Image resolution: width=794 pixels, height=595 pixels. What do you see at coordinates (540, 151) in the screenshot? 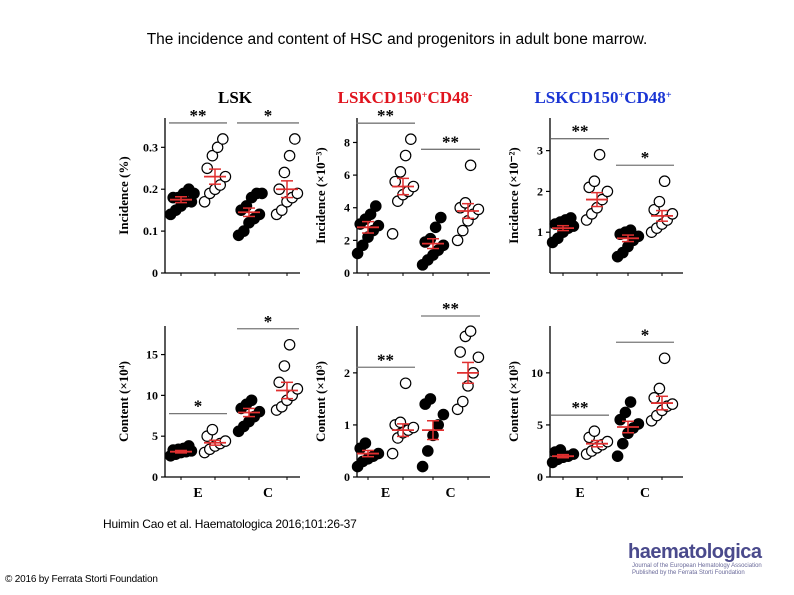
I see `y-tick-label: 3` at bounding box center [540, 151].